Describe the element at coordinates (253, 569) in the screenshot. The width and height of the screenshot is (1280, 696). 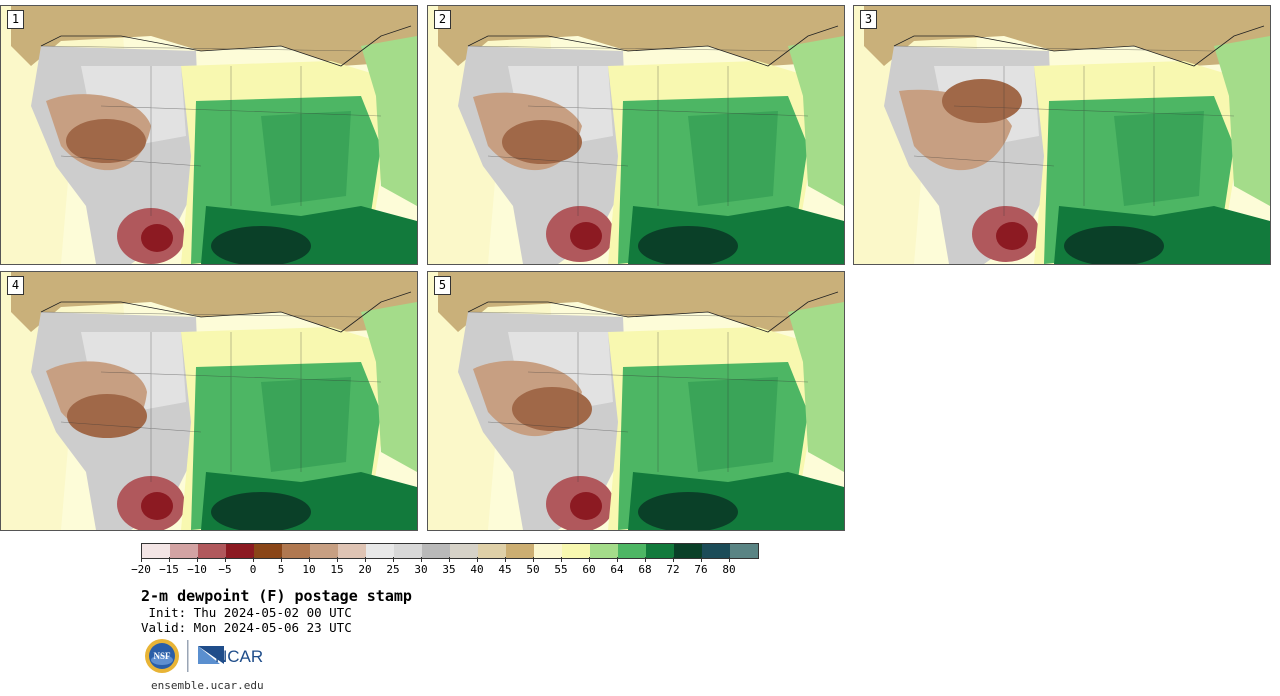
I see `colorbar-tick-label: 0` at that location.